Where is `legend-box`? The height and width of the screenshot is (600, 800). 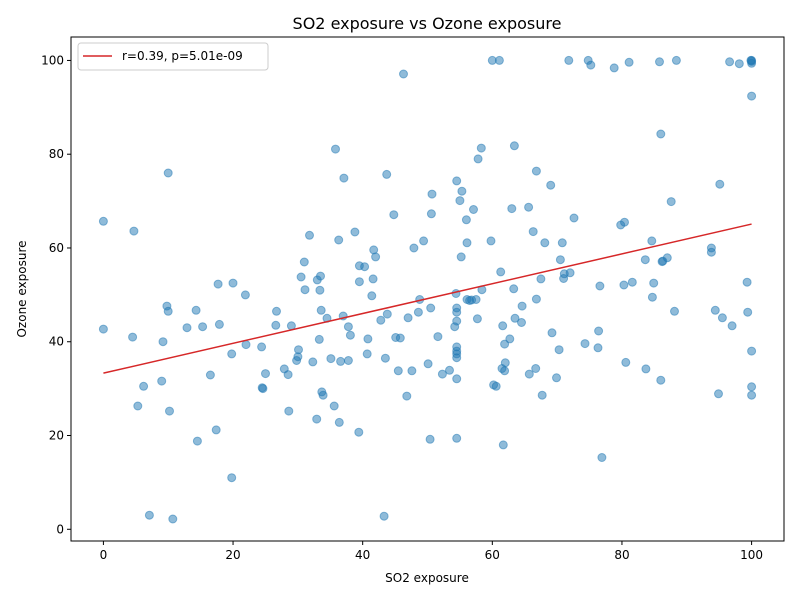
legend-box is located at coordinates (173, 56).